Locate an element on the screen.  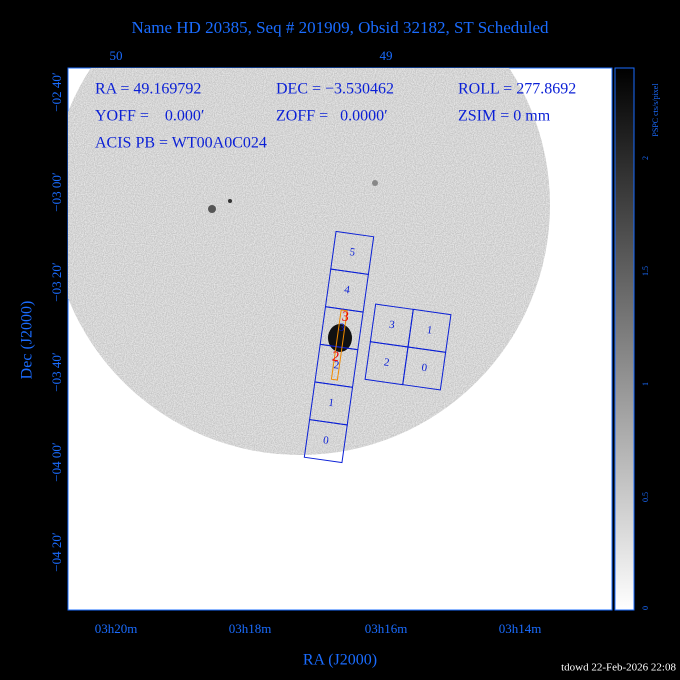
target-source is located at coordinates (340, 338).